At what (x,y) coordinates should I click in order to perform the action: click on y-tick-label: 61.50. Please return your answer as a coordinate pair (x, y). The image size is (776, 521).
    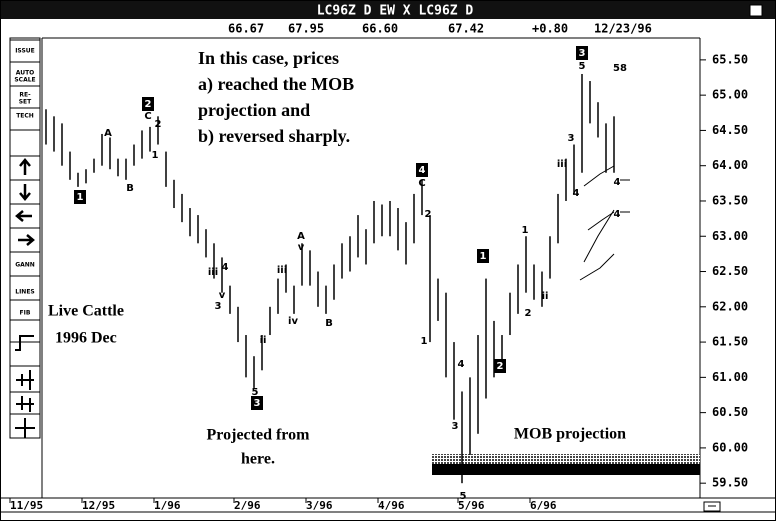
    Looking at the image, I should click on (730, 342).